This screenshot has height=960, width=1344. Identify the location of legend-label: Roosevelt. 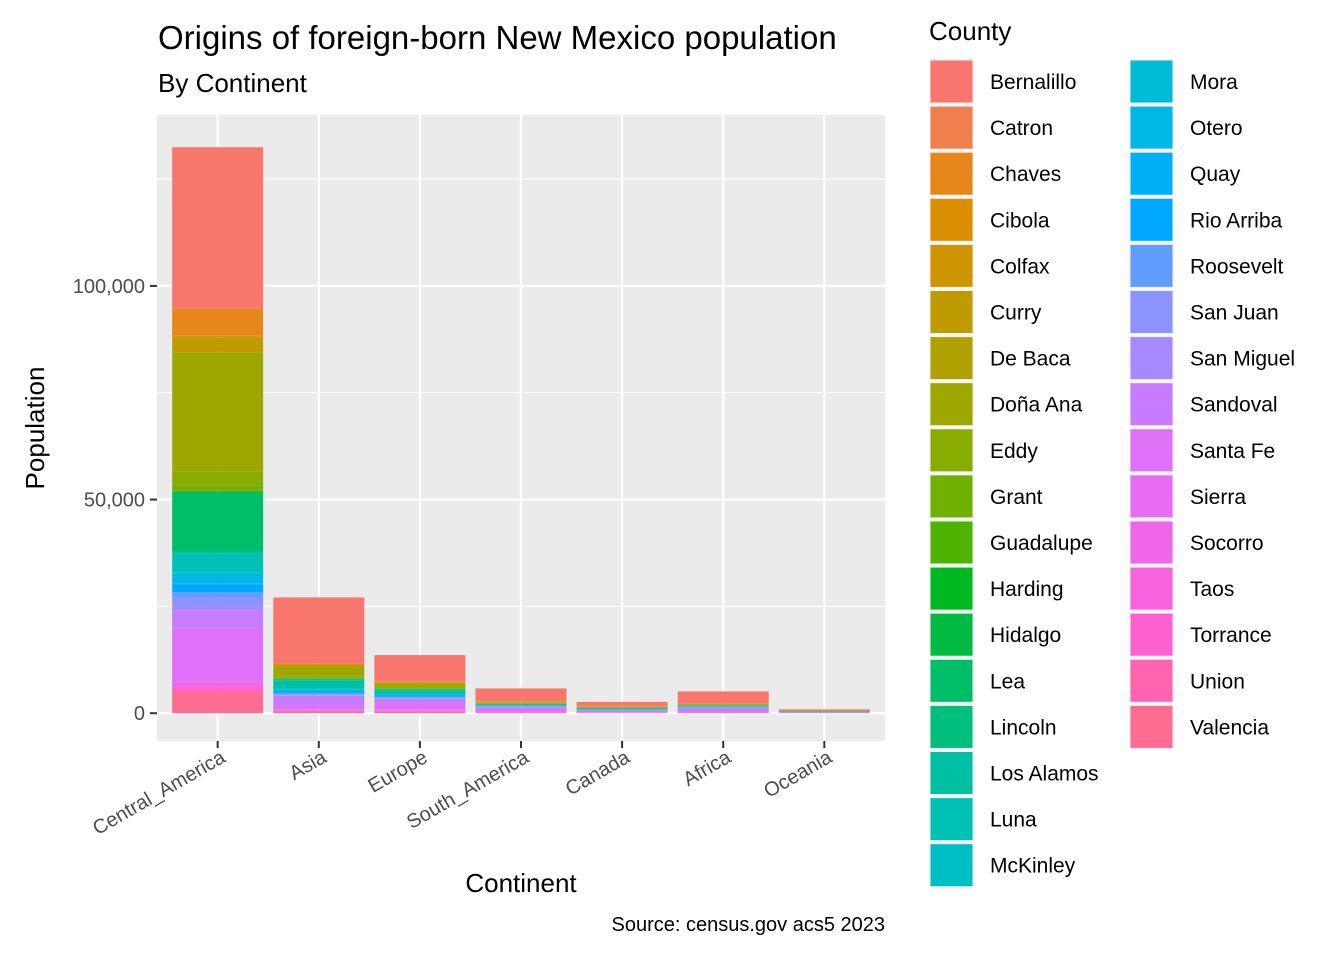
(1237, 266).